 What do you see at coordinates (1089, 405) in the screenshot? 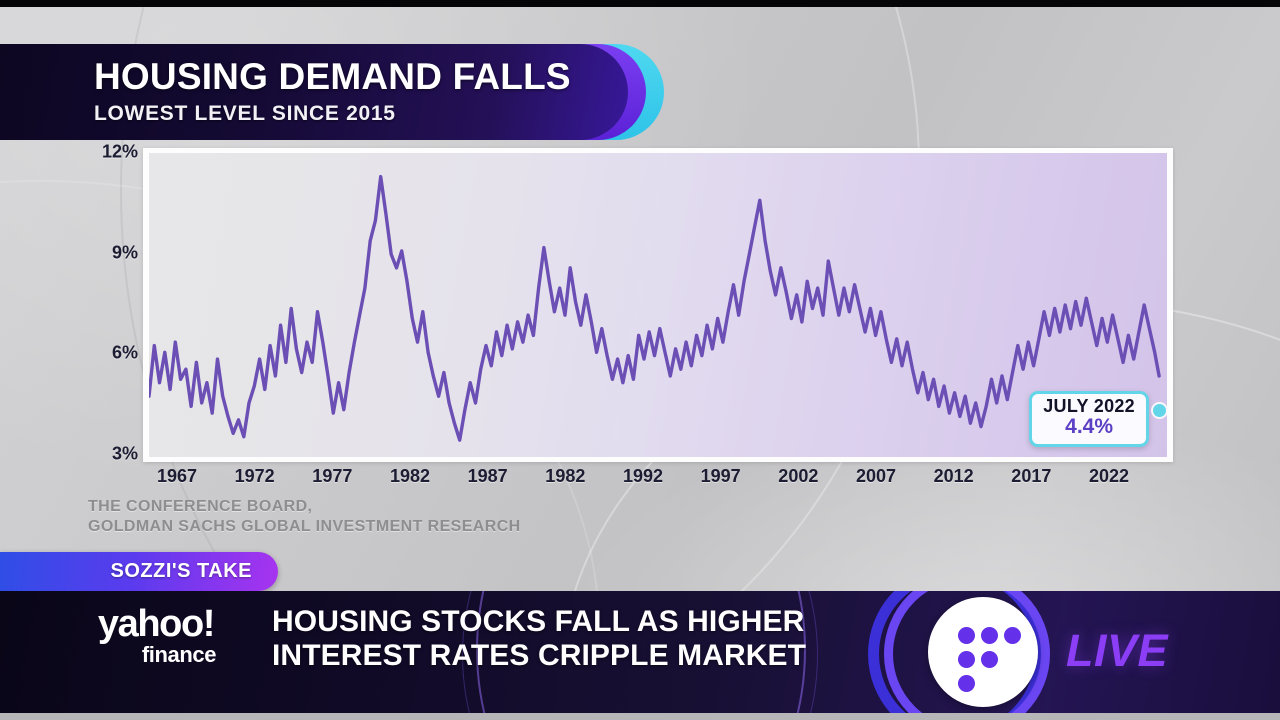
I see `callout-date: JULY 2022` at bounding box center [1089, 405].